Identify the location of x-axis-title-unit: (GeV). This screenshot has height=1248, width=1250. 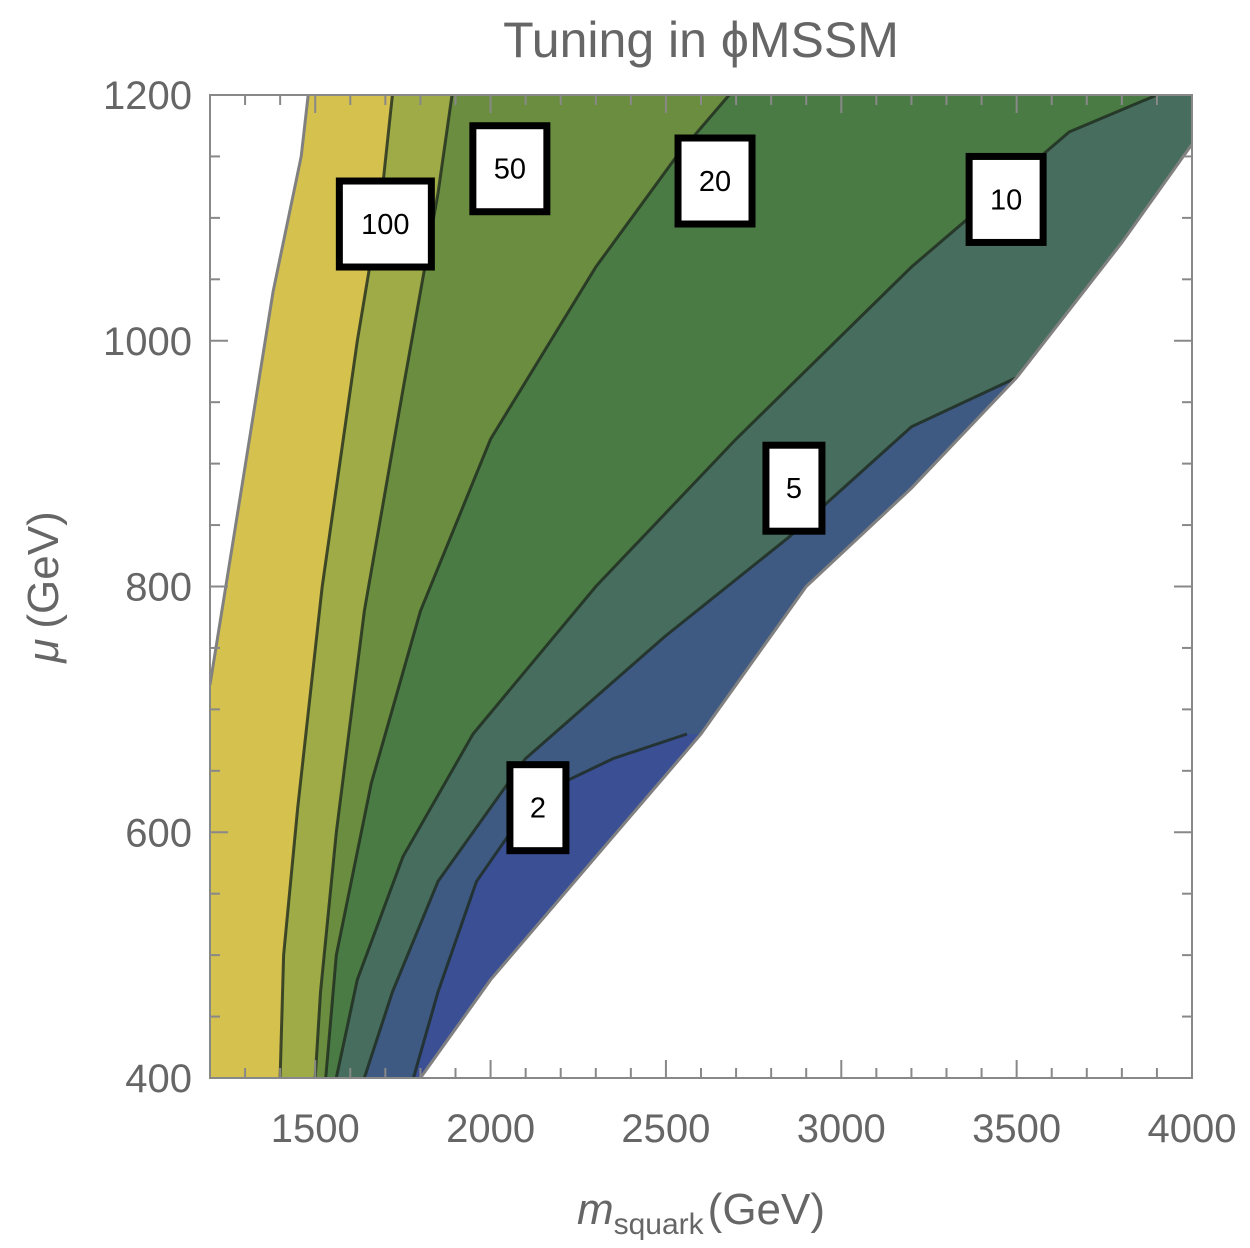
(766, 1209).